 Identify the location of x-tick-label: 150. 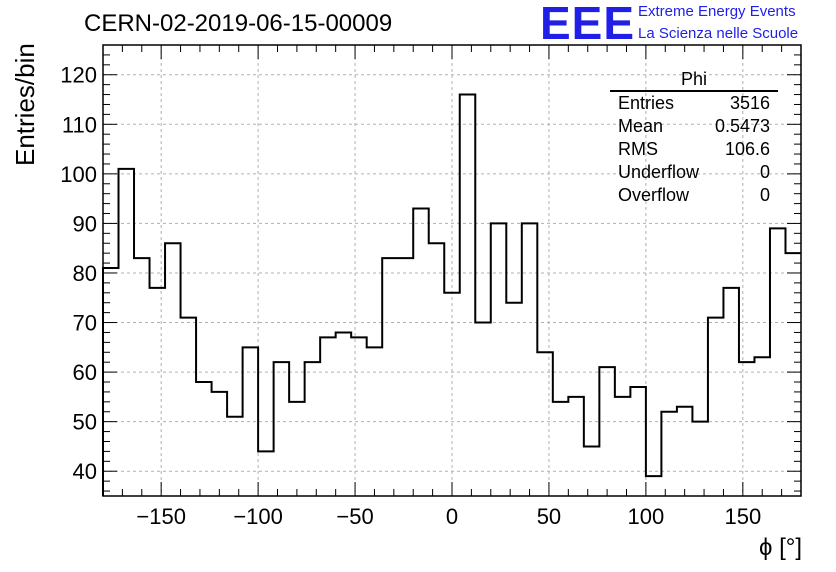
(742, 516).